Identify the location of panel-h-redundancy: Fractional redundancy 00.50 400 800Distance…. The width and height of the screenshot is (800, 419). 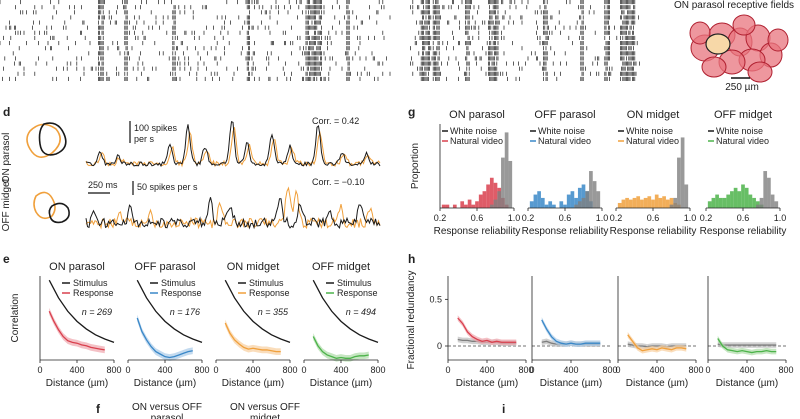
(600, 330).